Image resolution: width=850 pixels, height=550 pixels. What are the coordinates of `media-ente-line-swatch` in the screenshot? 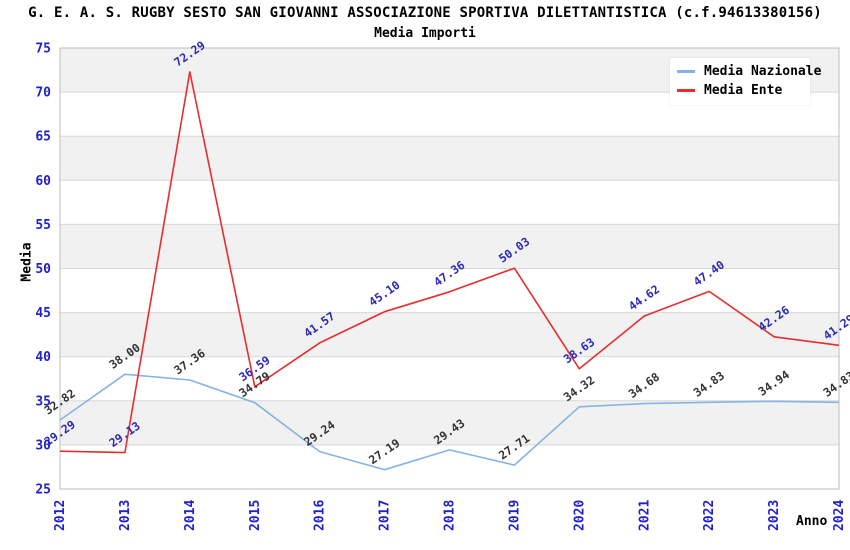 It's located at (686, 90).